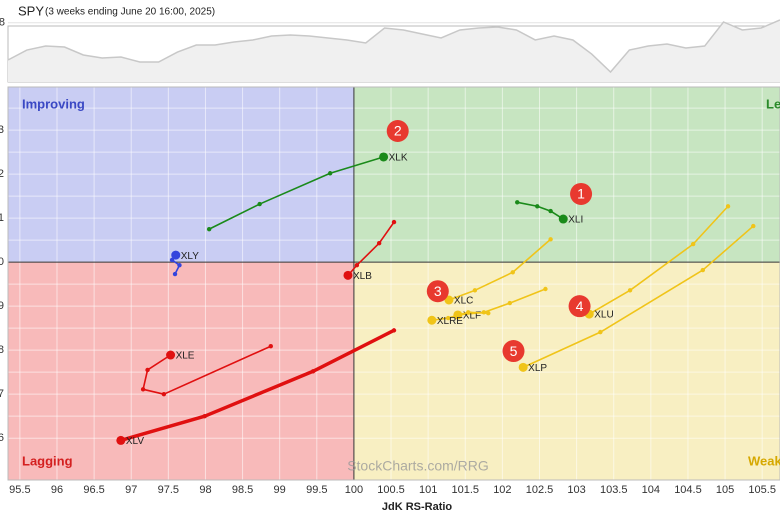  Describe the element at coordinates (428, 490) in the screenshot. I see `x-tick-label: 101` at that location.